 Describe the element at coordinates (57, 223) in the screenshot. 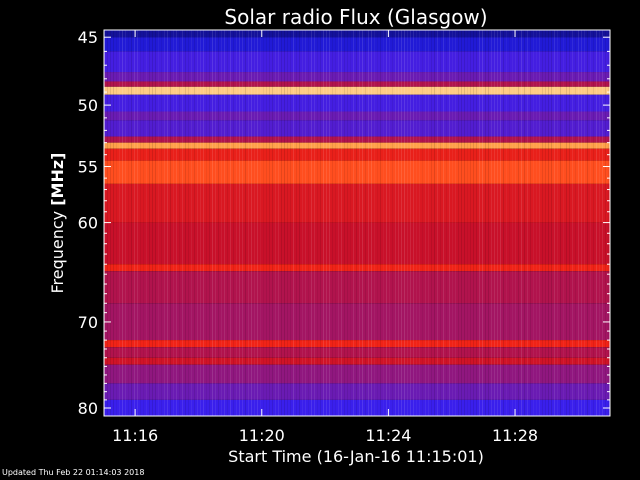

I see `y-axis-label: Frequency [MHz]` at that location.